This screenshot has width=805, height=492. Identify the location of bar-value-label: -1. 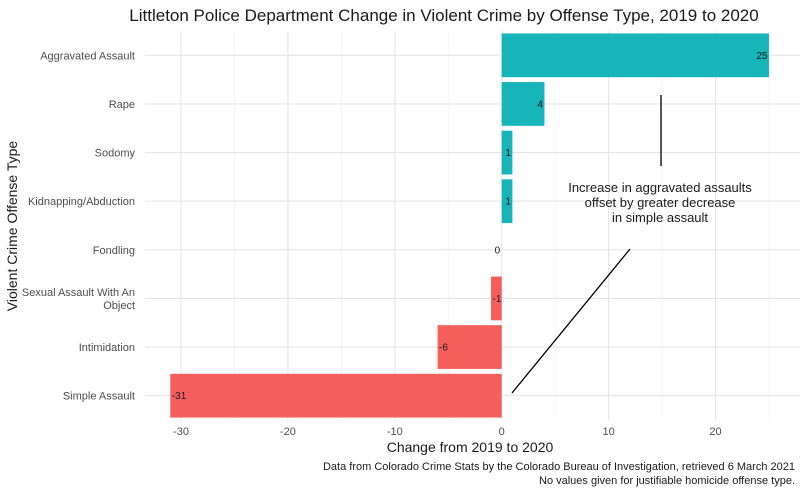
(497, 299).